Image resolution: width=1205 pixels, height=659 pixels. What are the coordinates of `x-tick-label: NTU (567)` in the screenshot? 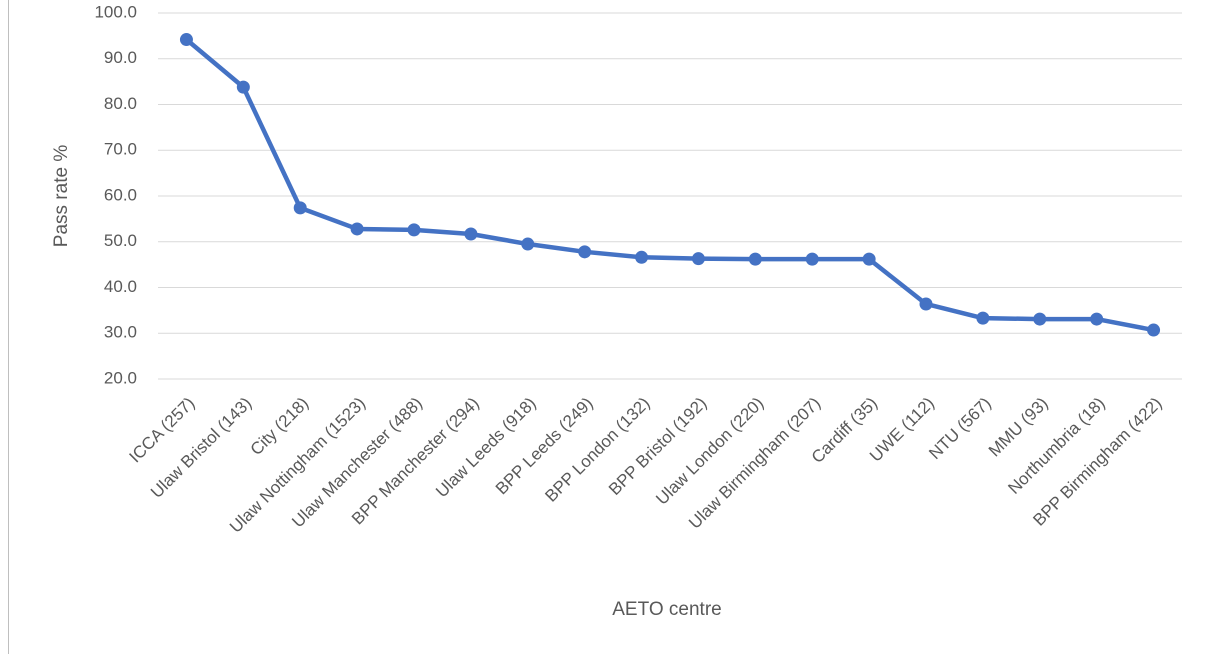 It's located at (960, 429).